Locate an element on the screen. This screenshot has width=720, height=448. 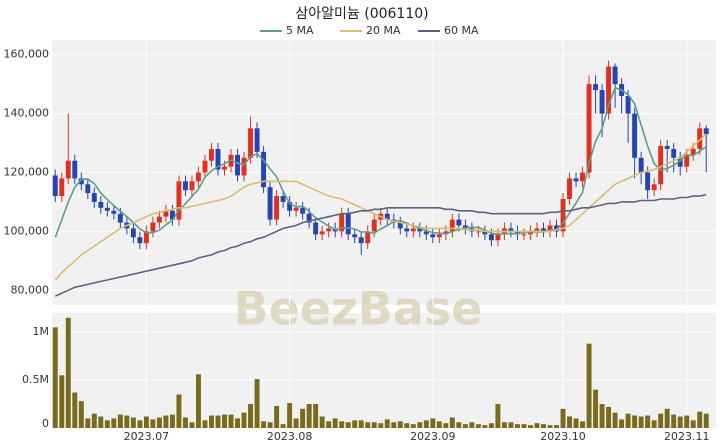
x-tick-label: 2023.09 is located at coordinates (433, 436).